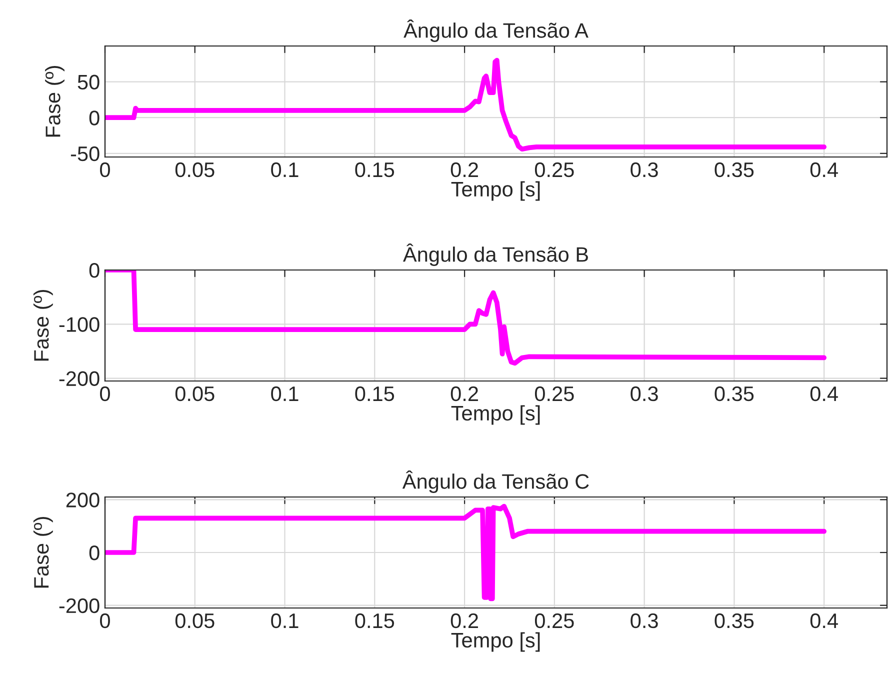 The width and height of the screenshot is (889, 680). What do you see at coordinates (85, 154) in the screenshot?
I see `y-tick-label: -50` at bounding box center [85, 154].